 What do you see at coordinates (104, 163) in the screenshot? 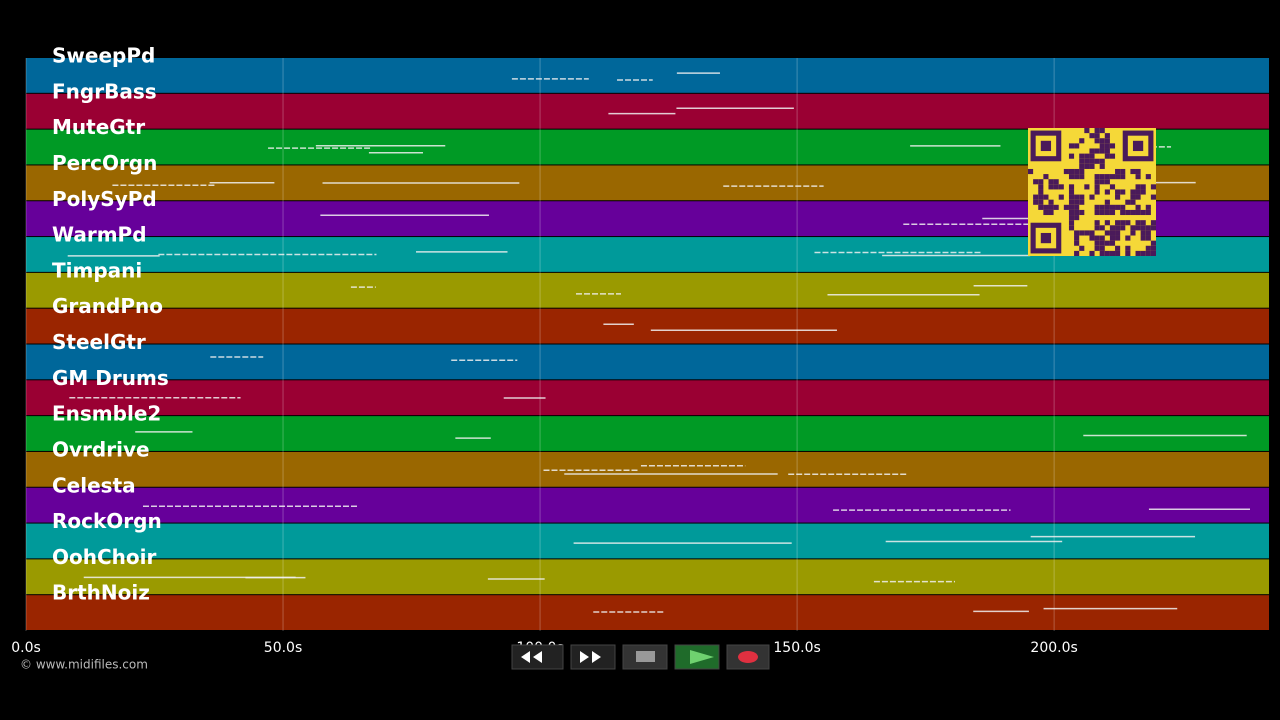
I see `track-name: PercOrgn` at bounding box center [104, 163].